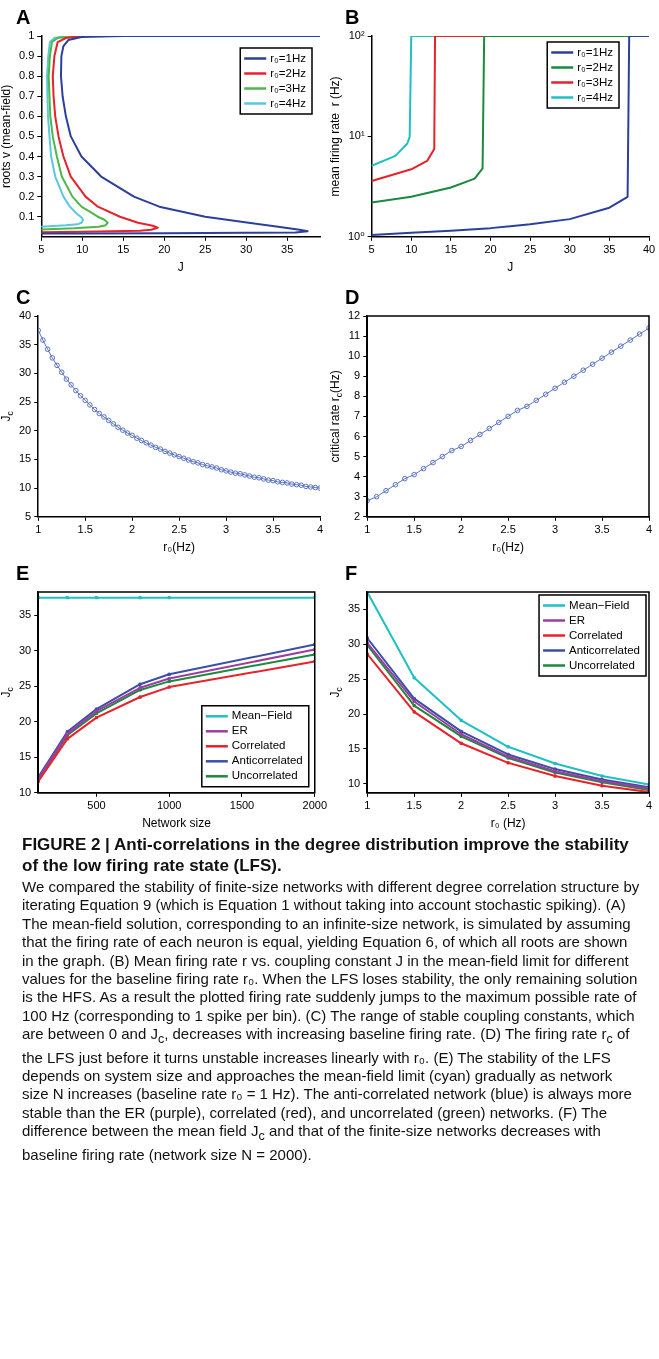 The image size is (659, 1359). I want to click on x-axis-title: Network size, so click(177, 823).